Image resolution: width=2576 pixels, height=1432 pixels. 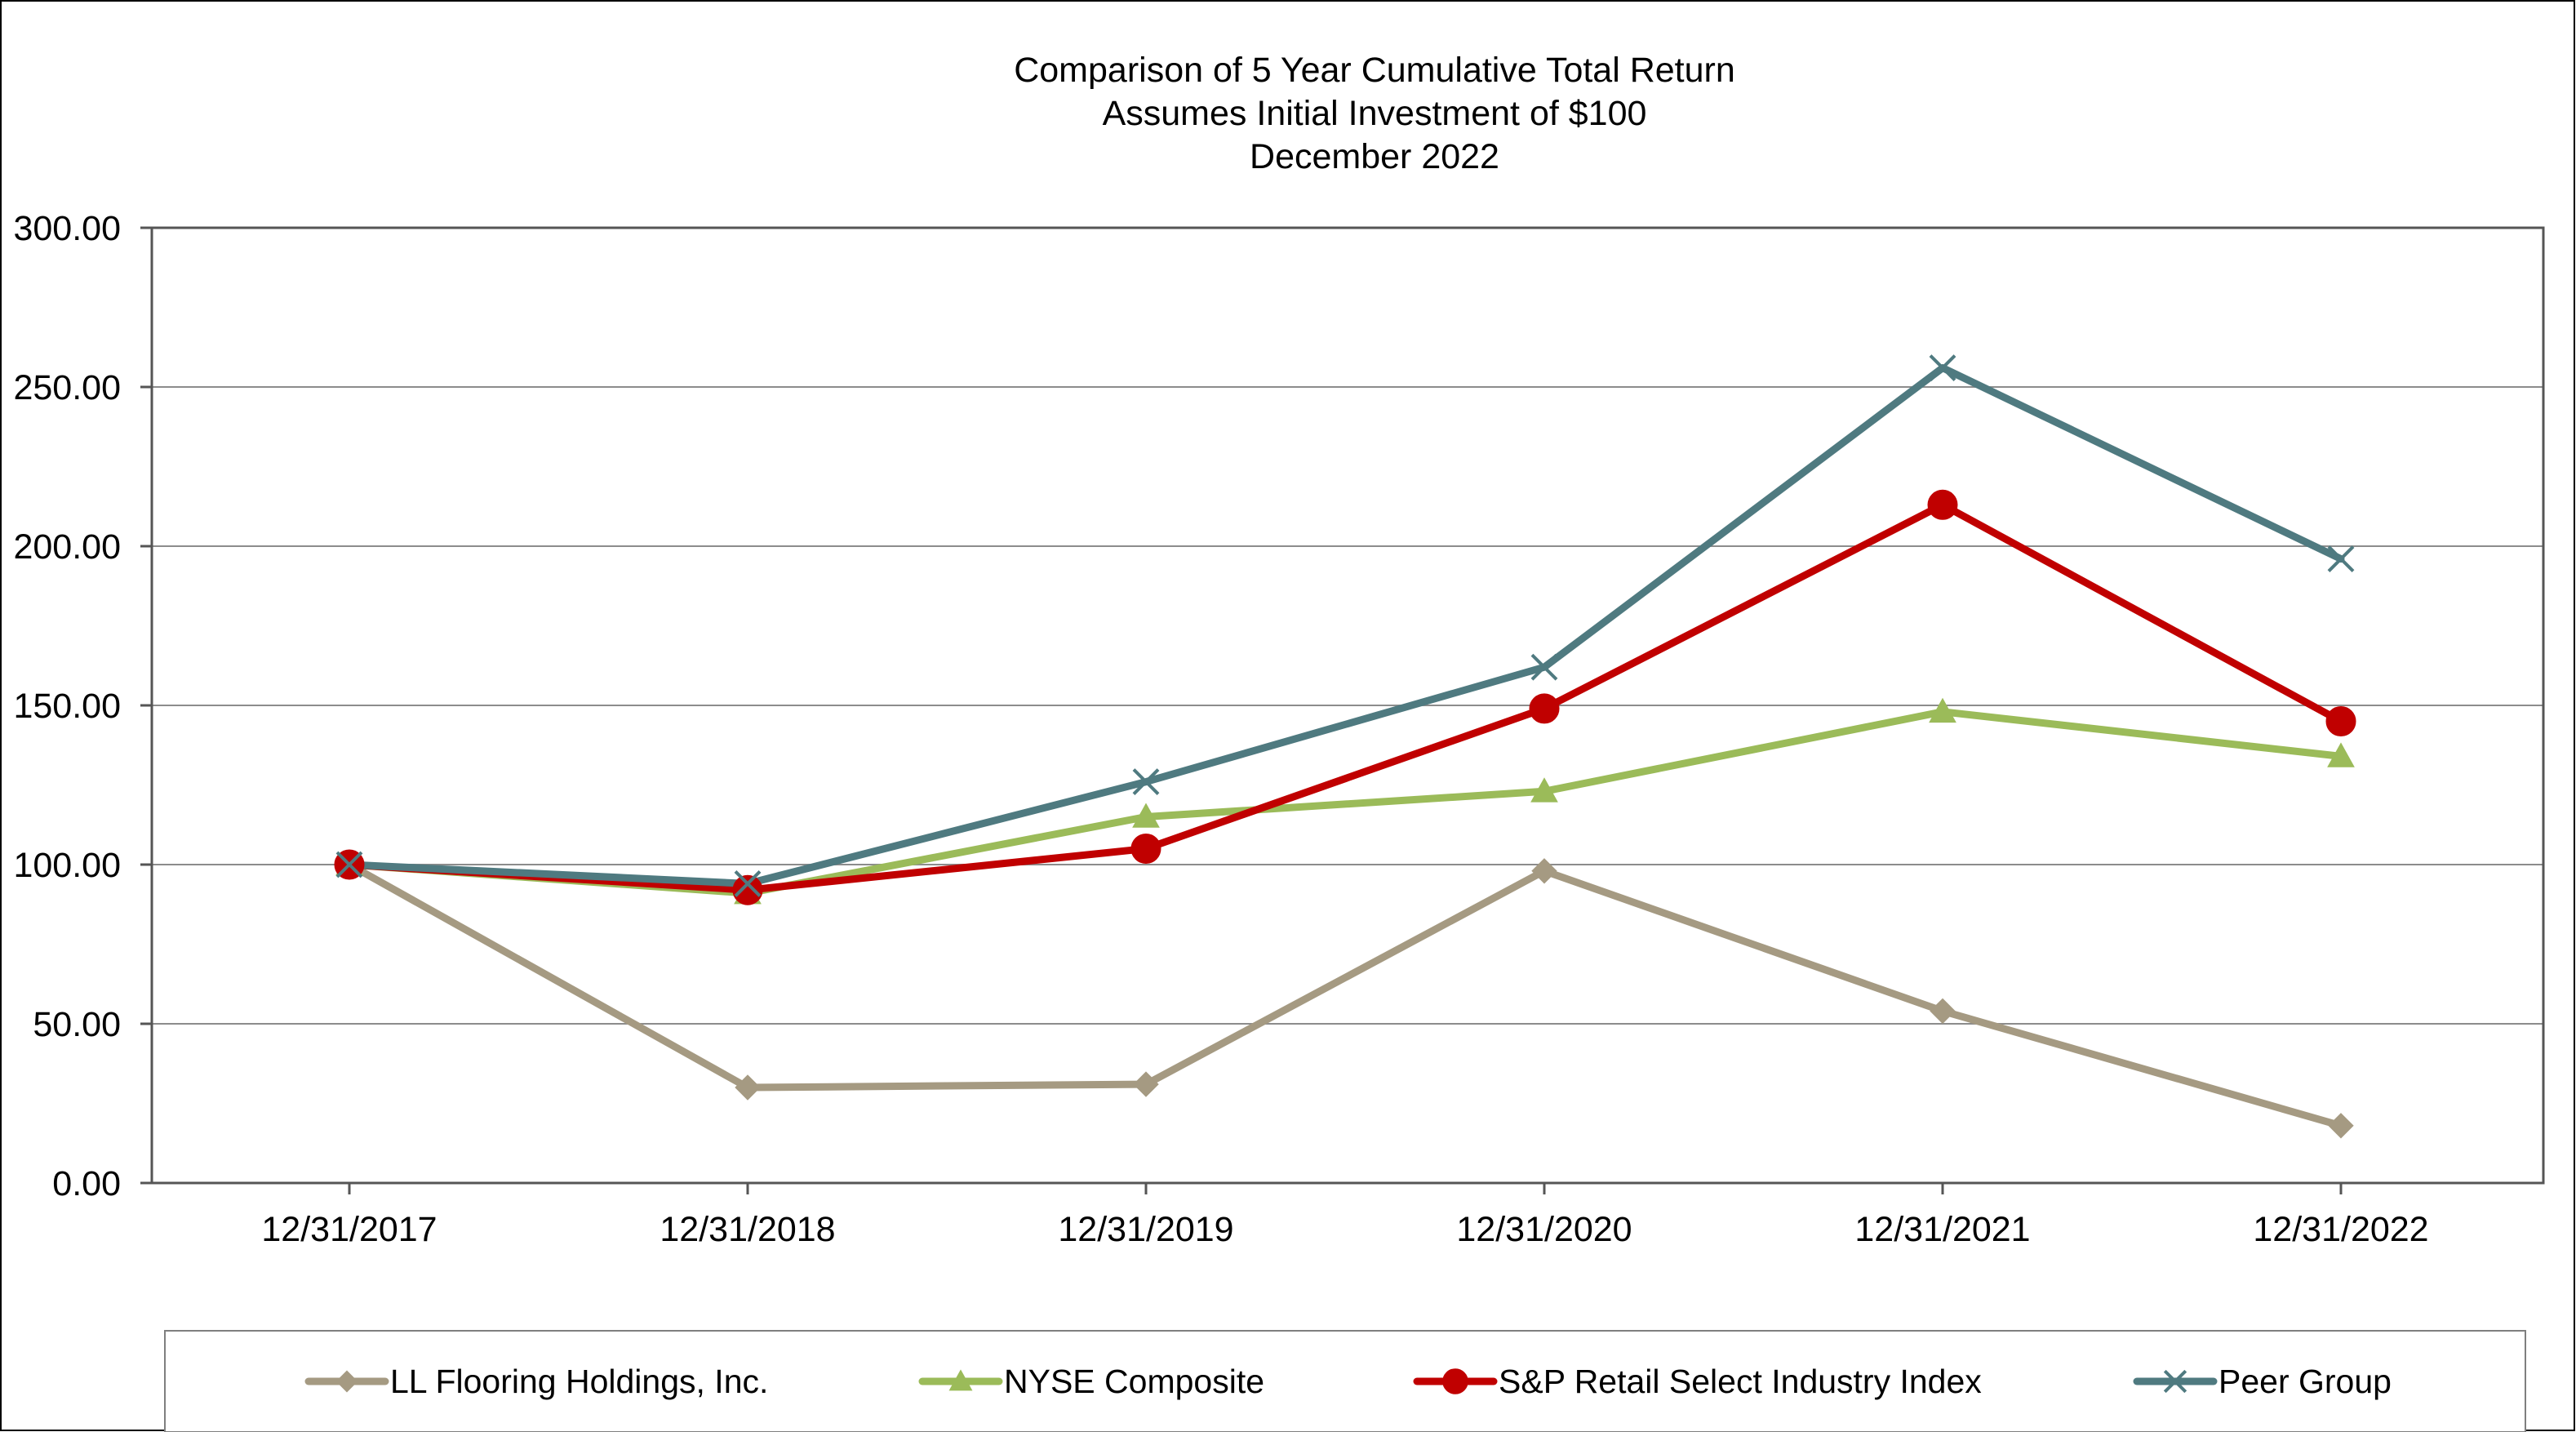 I want to click on x-tick-label: 12/31/2019, so click(x=1145, y=1229).